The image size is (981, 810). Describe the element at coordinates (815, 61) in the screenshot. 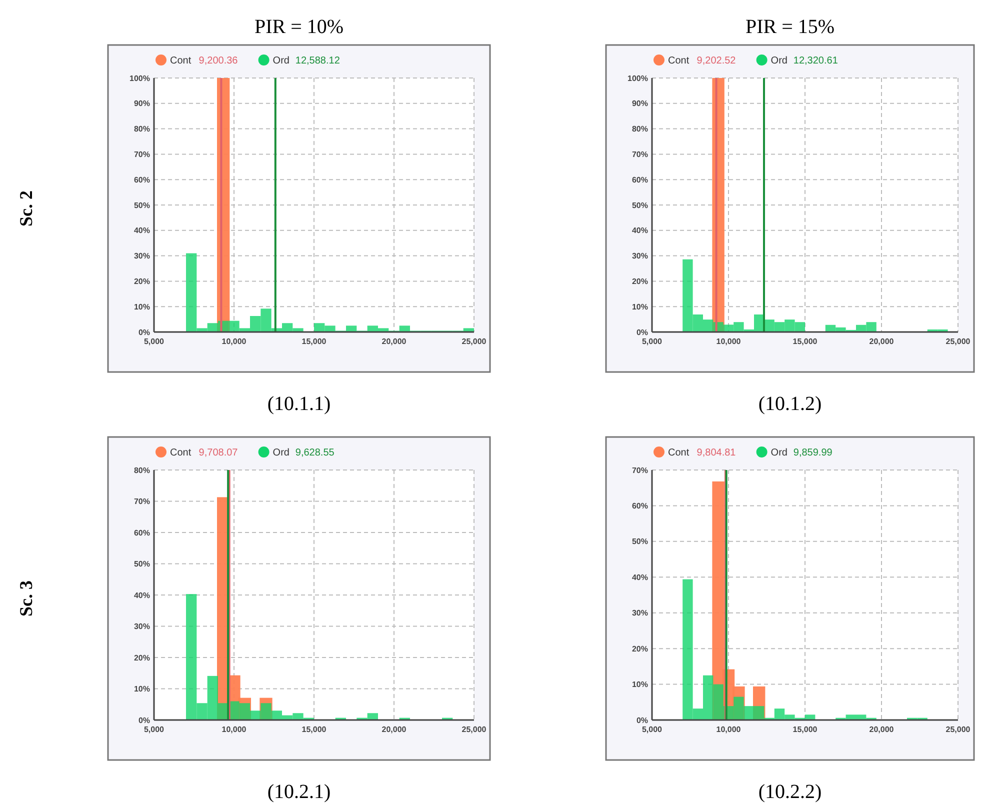

I see `ref-line-label: 12,320.61` at that location.